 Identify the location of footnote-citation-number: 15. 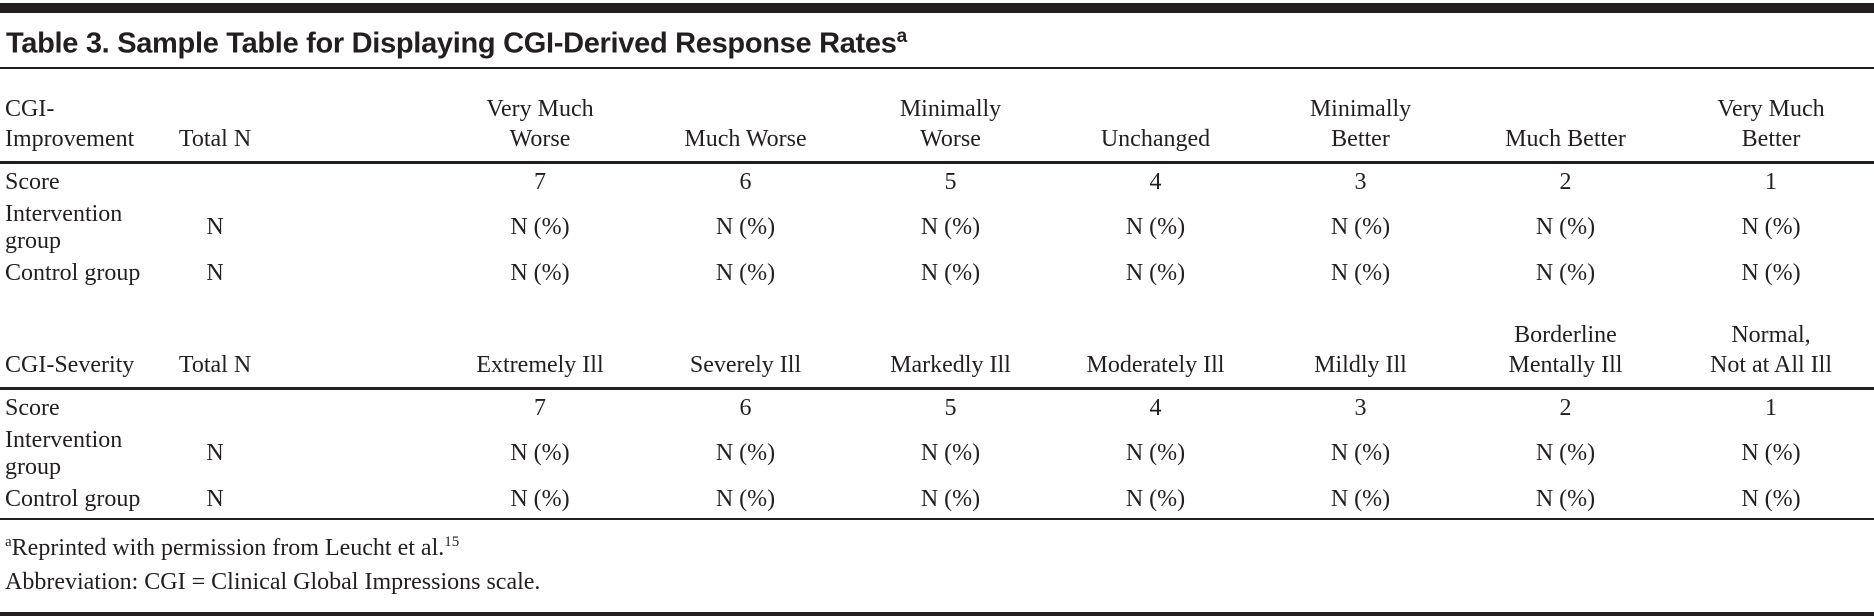
(452, 541).